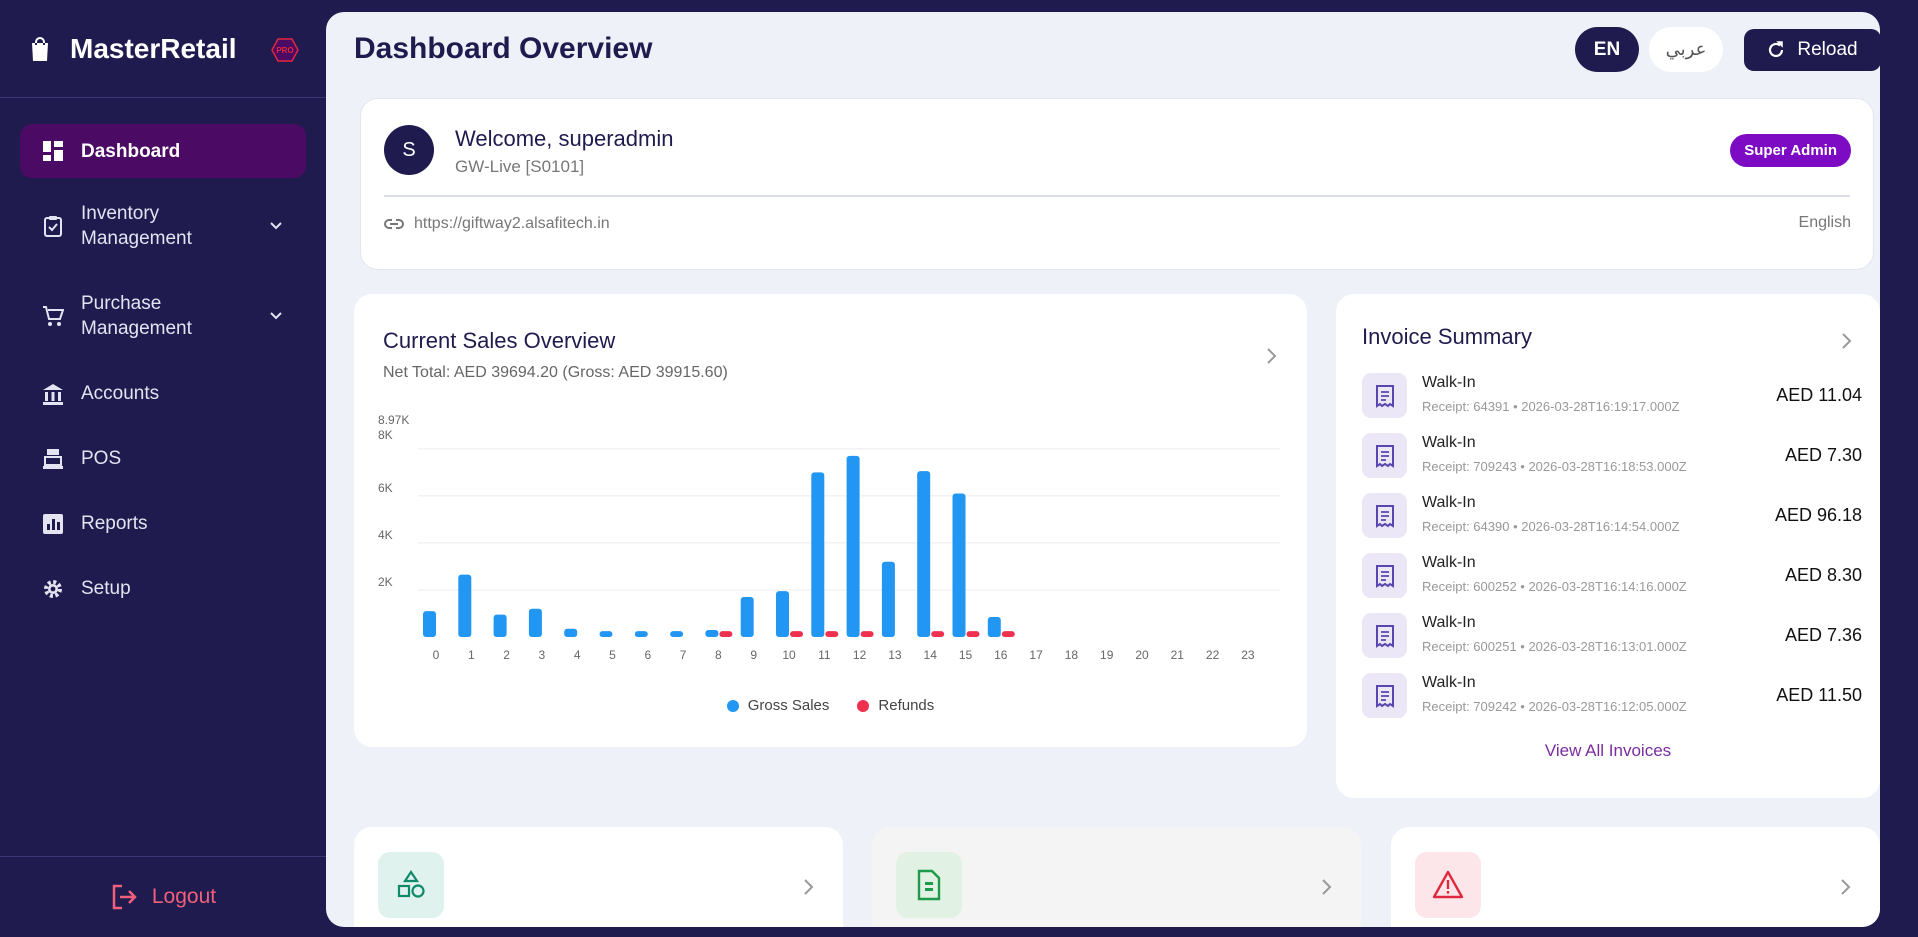  Describe the element at coordinates (106, 588) in the screenshot. I see `sidebar-item-label: Setup` at that location.